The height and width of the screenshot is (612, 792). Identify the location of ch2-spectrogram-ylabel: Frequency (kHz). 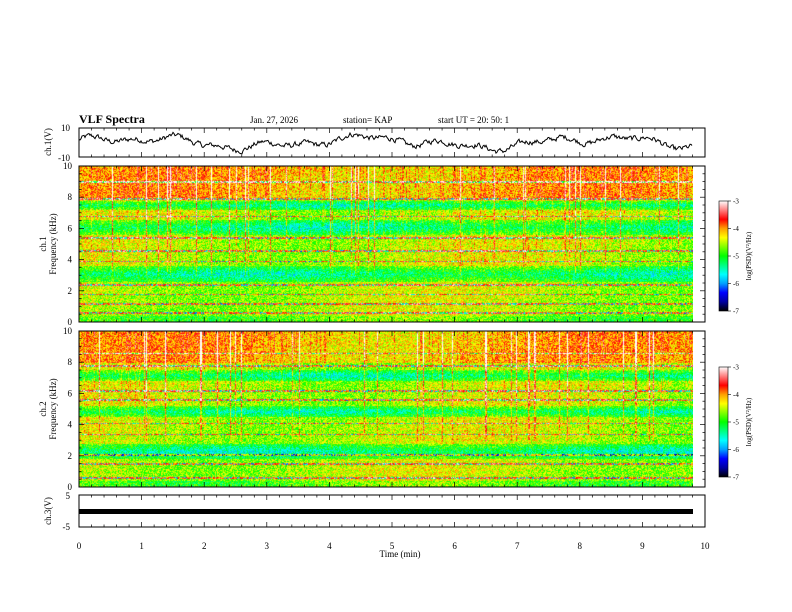
(53, 408).